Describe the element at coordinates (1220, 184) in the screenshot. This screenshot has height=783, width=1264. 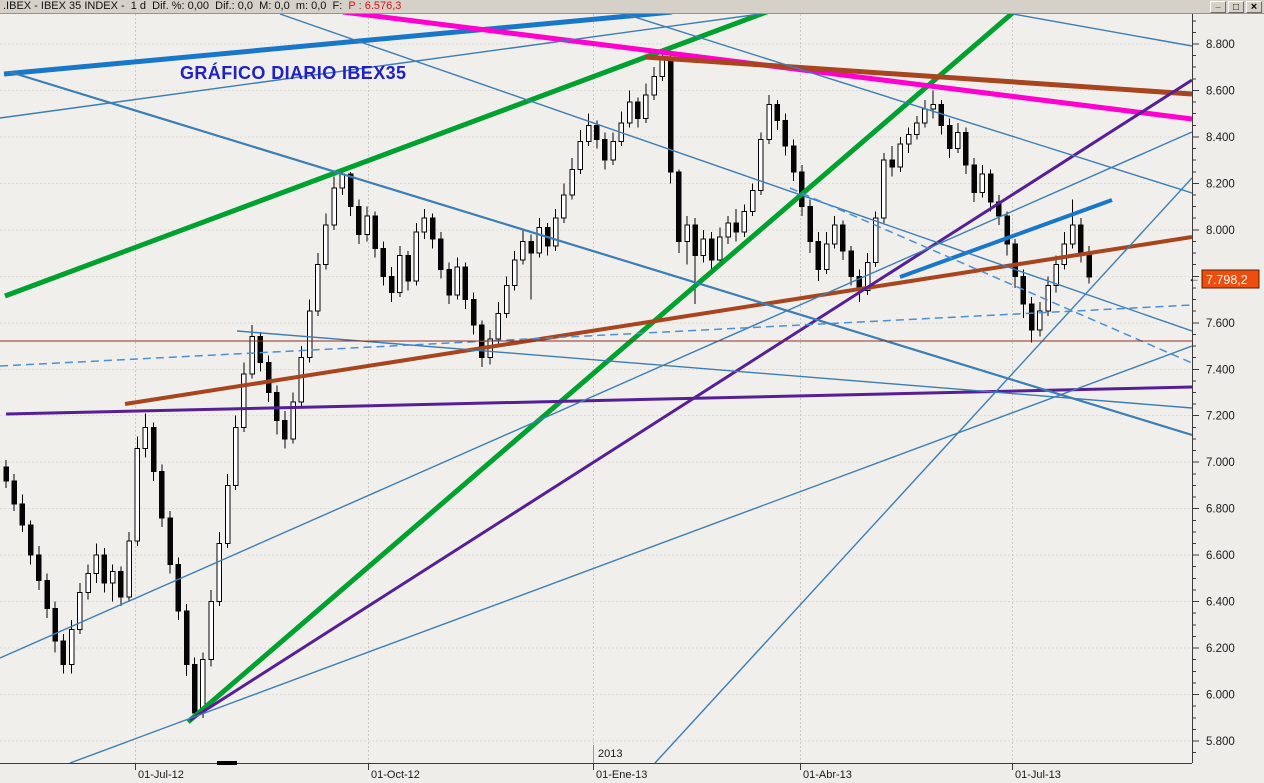
I see `price-axis-label: 8.200` at that location.